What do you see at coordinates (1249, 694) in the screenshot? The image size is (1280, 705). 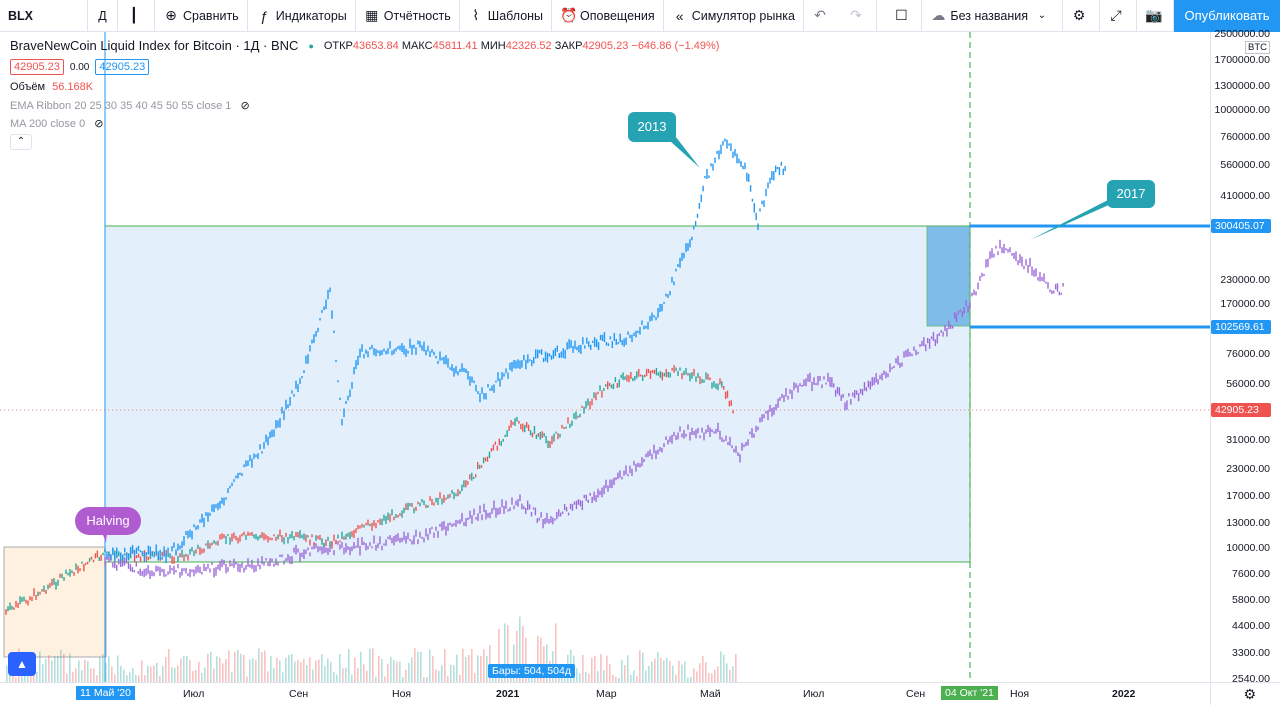 I see `gear-icon: ⚙` at bounding box center [1249, 694].